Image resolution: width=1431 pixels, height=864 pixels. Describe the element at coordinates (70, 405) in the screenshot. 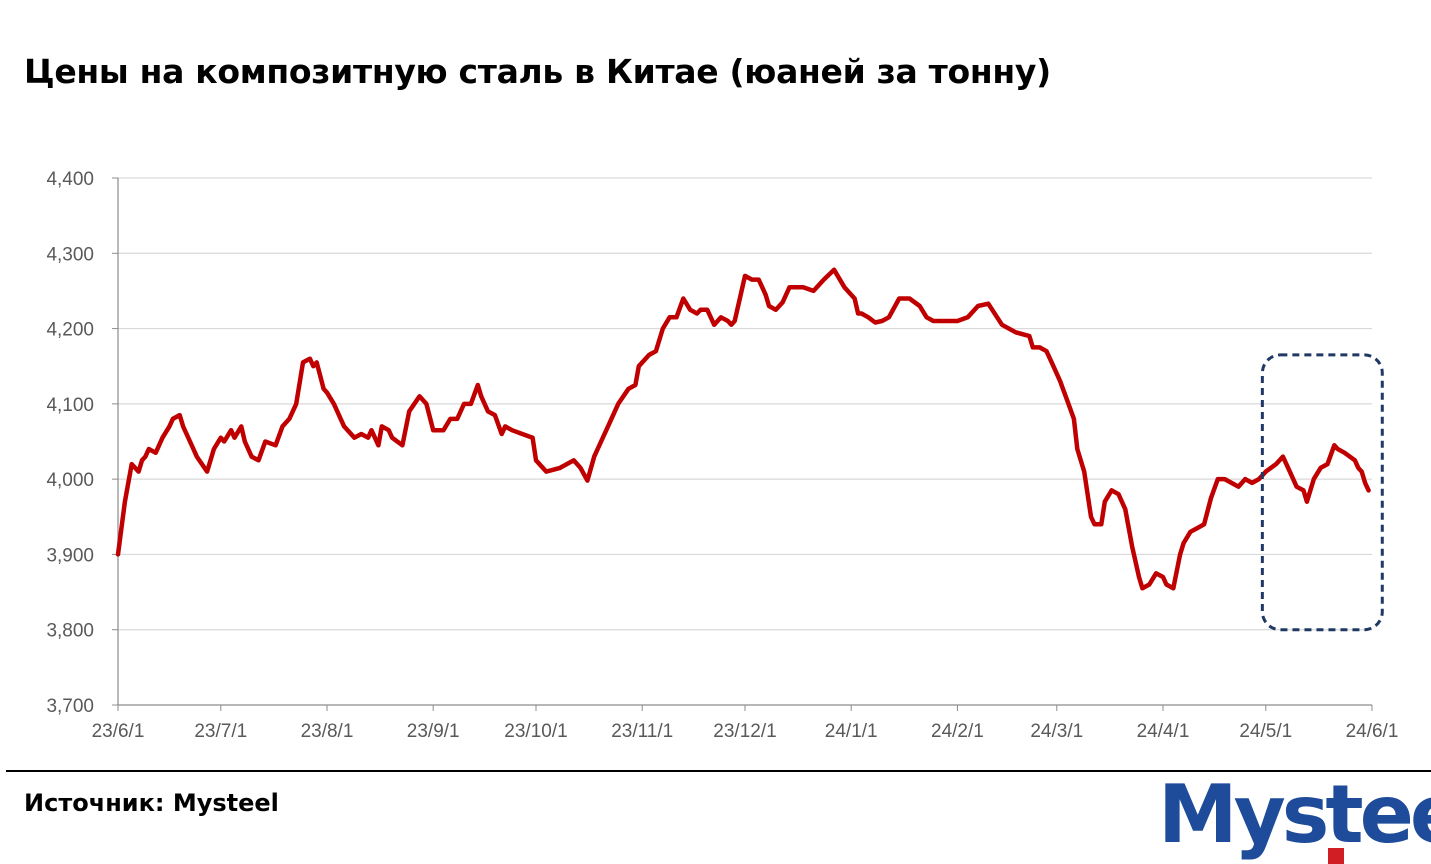

I see `y-tick-label: 4,100` at that location.